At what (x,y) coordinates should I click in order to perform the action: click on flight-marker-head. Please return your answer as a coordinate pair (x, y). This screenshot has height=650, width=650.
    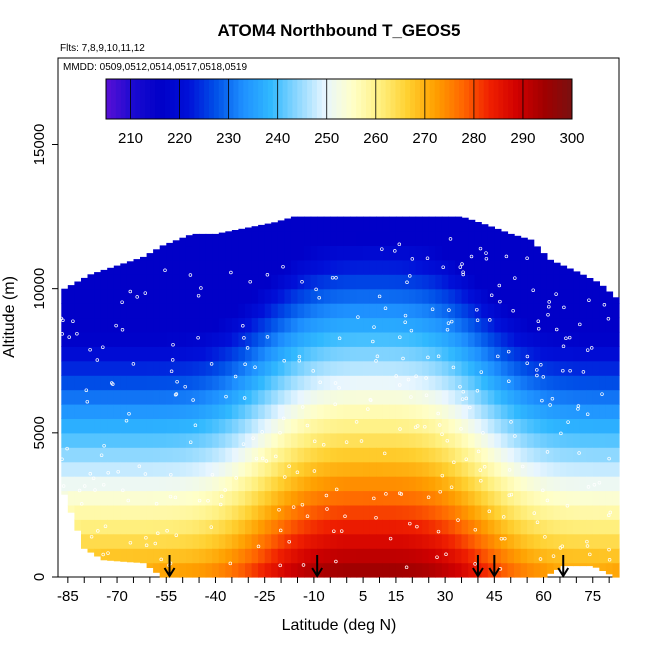
    Looking at the image, I should click on (169, 572).